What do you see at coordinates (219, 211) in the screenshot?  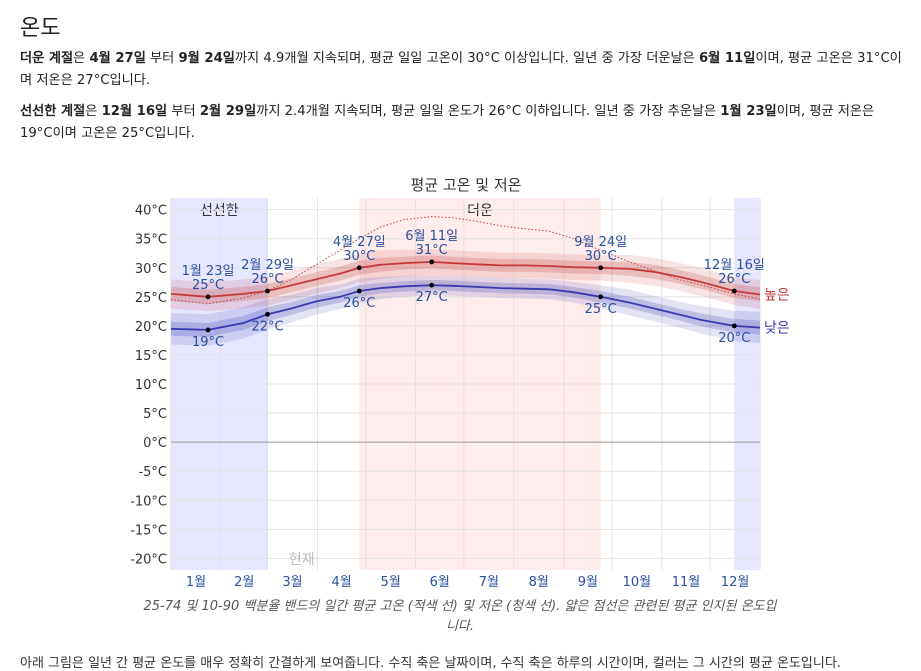 I see `season-band-label: 선선한` at bounding box center [219, 211].